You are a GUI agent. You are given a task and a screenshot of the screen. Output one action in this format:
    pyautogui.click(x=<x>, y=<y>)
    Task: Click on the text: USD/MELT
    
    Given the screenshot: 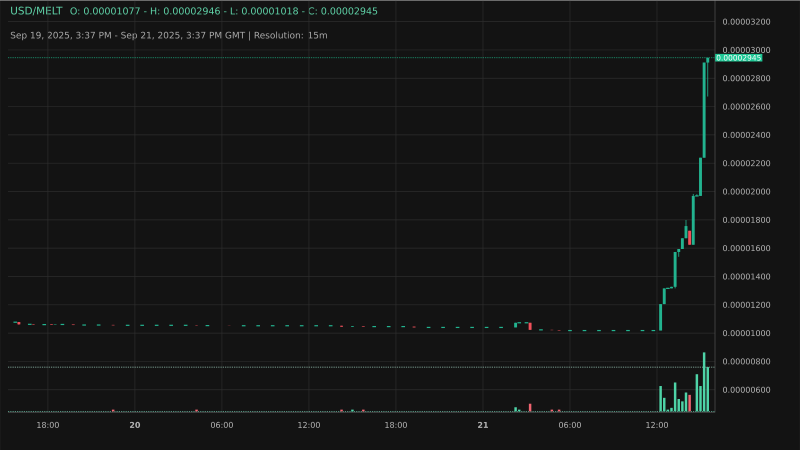 What is the action you would take?
    pyautogui.click(x=37, y=11)
    